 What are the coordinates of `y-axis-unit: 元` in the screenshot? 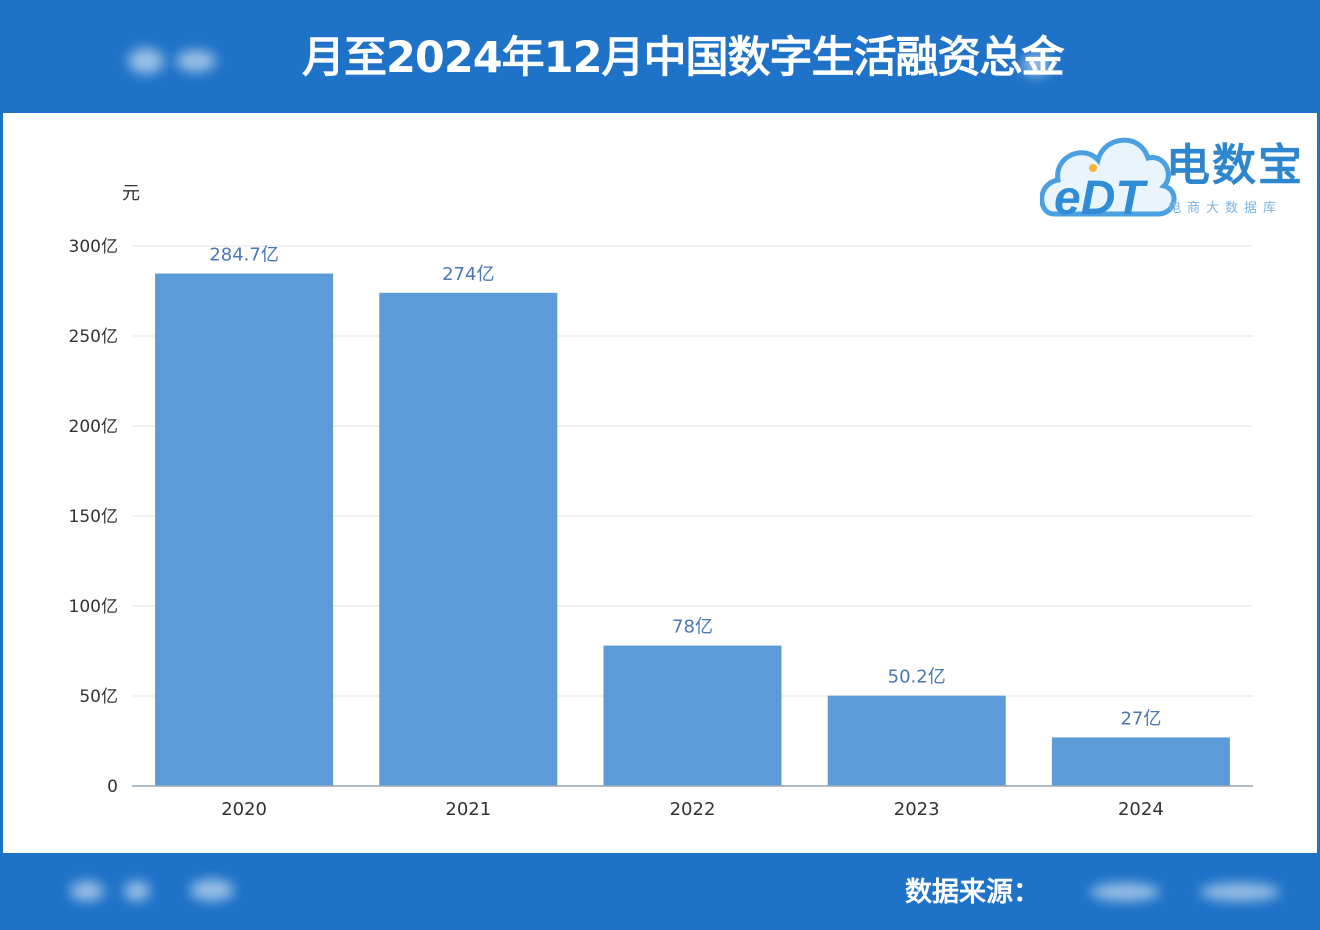 It's located at (131, 193).